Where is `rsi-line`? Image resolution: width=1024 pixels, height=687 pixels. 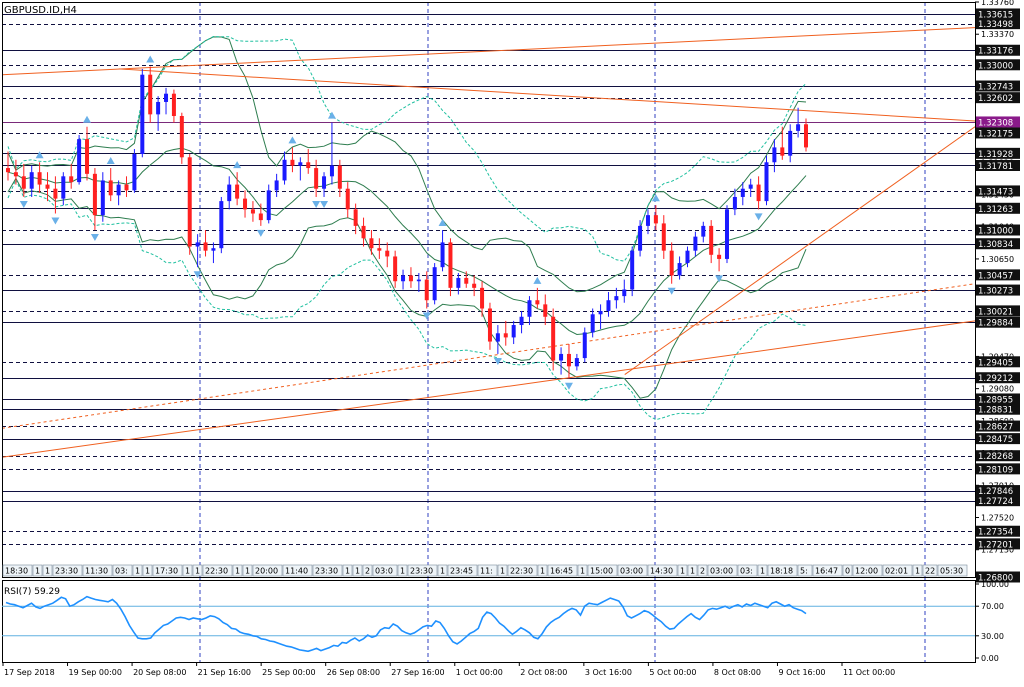 rsi-line is located at coordinates (406, 624).